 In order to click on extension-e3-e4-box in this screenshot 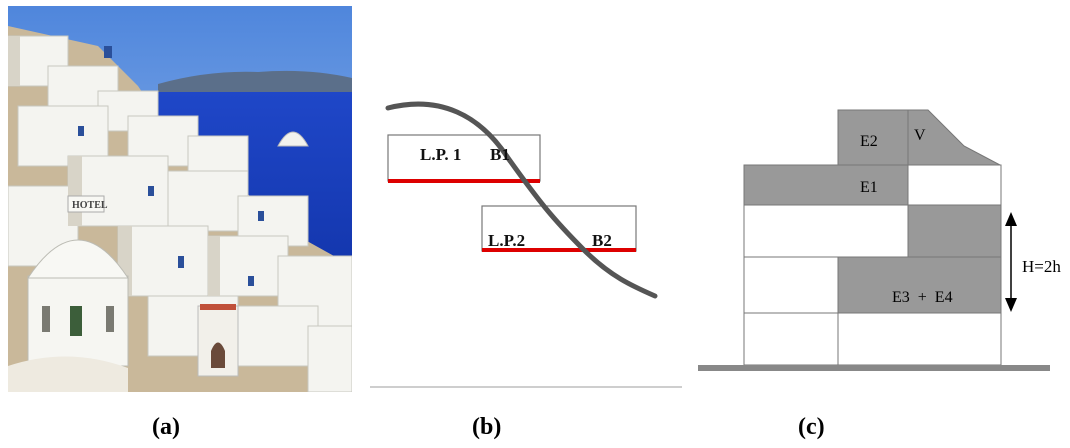, I will do `click(919, 285)`.